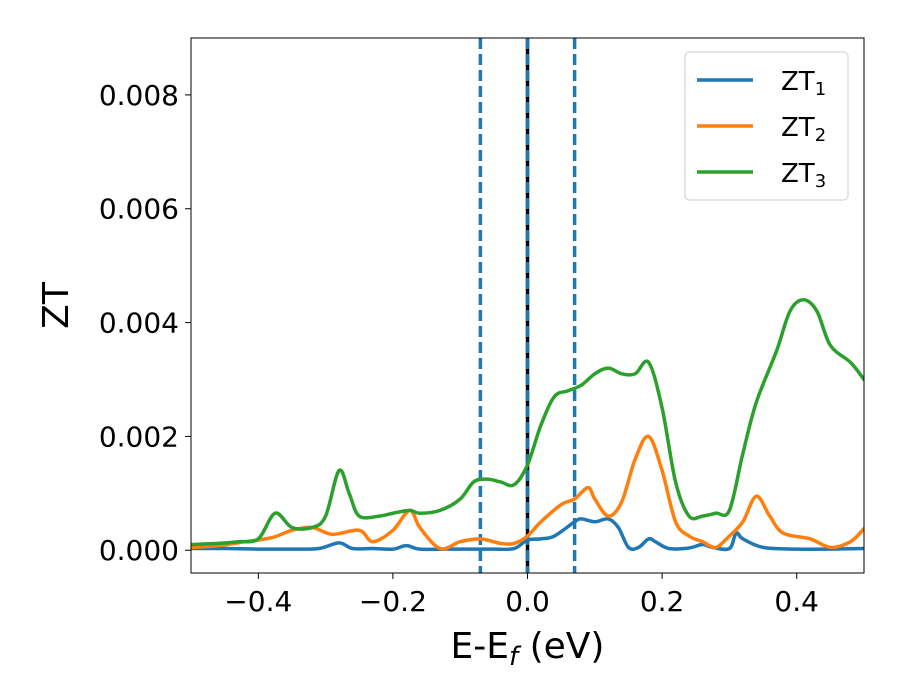  I want to click on x-tick-label: 0.4, so click(796, 601).